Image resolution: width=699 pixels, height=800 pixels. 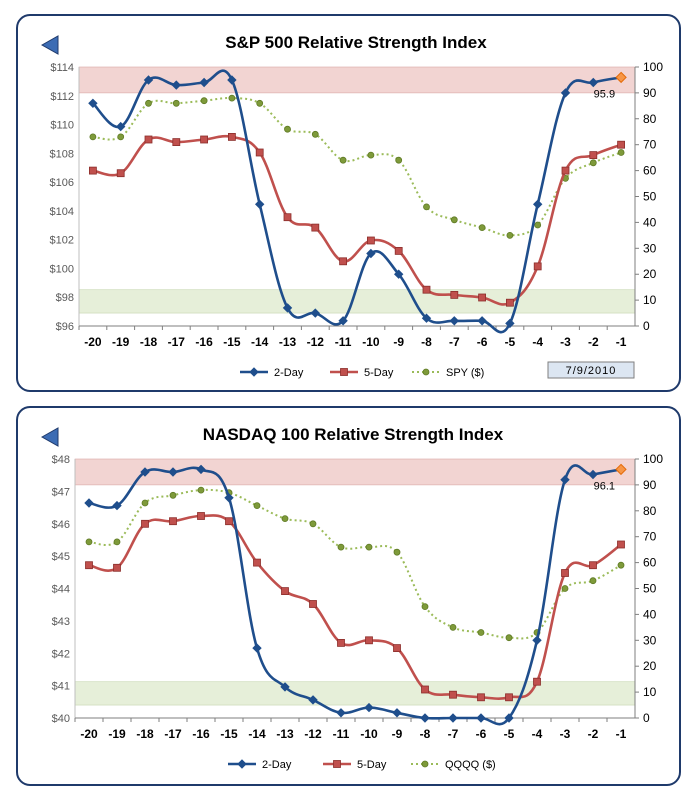 I want to click on left-axis-tick-label: $48, so click(x=61, y=460).